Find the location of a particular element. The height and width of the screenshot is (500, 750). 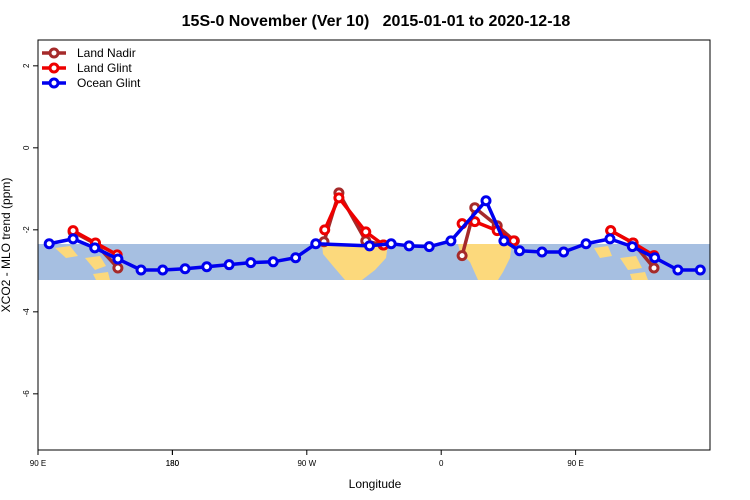

y-axis-label: XCO2 - MLO trend (ppm) is located at coordinates (6, 245).